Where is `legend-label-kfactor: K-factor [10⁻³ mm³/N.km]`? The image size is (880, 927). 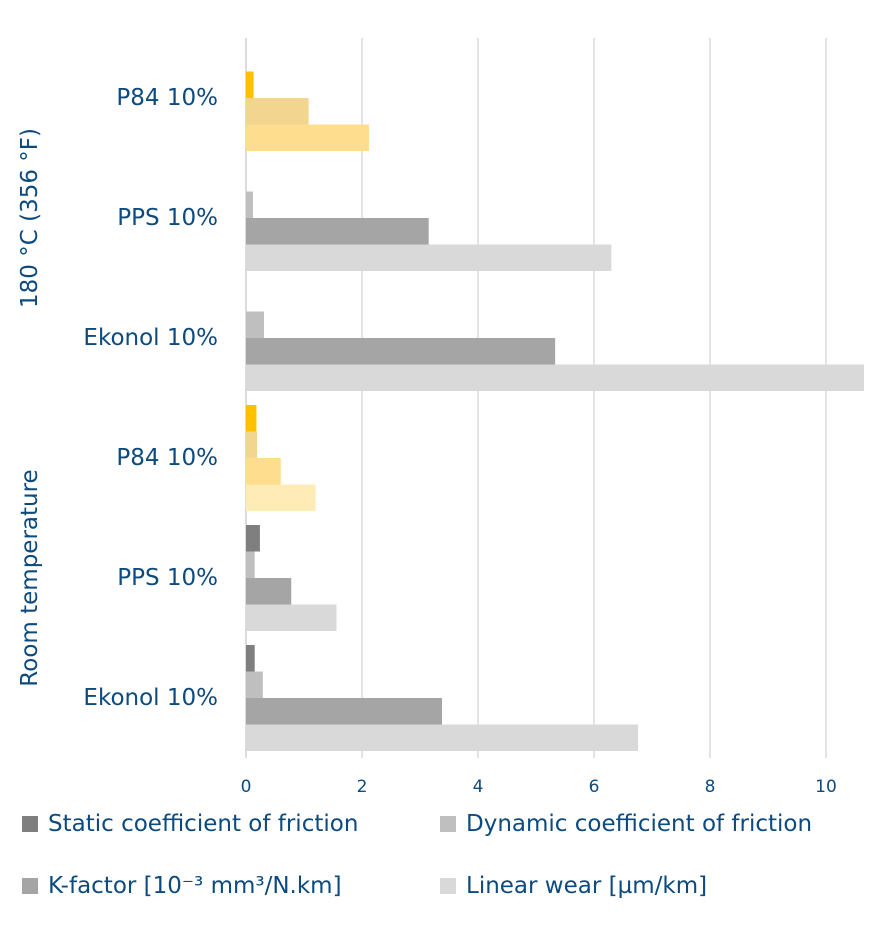
legend-label-kfactor: K-factor [10⁻³ mm³/N.km] is located at coordinates (195, 886).